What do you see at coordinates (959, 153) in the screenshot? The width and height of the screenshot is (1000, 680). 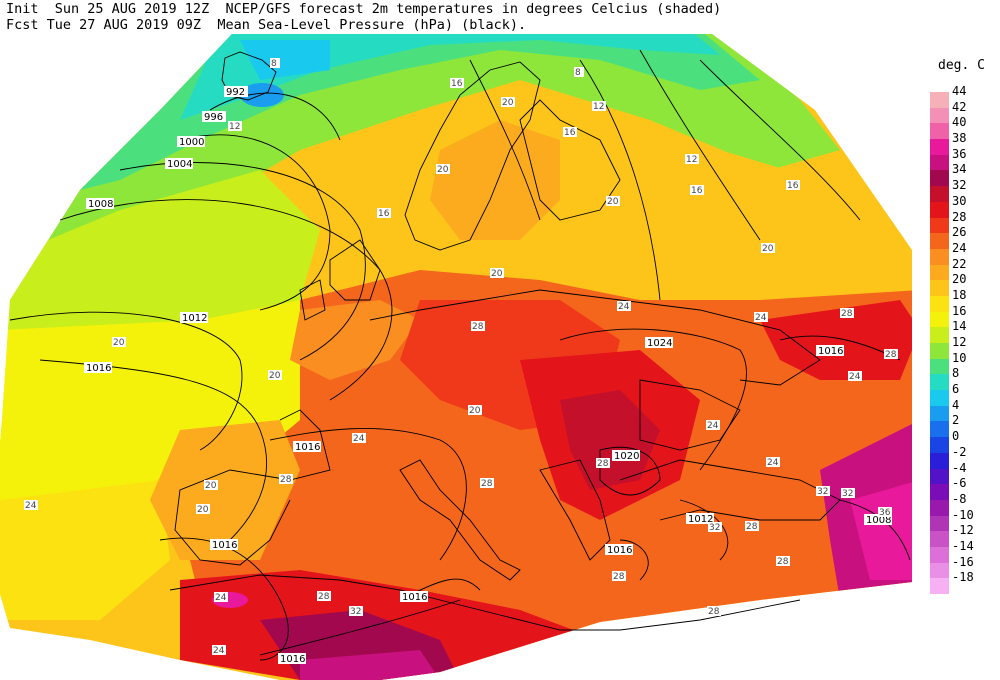 I see `legend-level-label: 36` at bounding box center [959, 153].